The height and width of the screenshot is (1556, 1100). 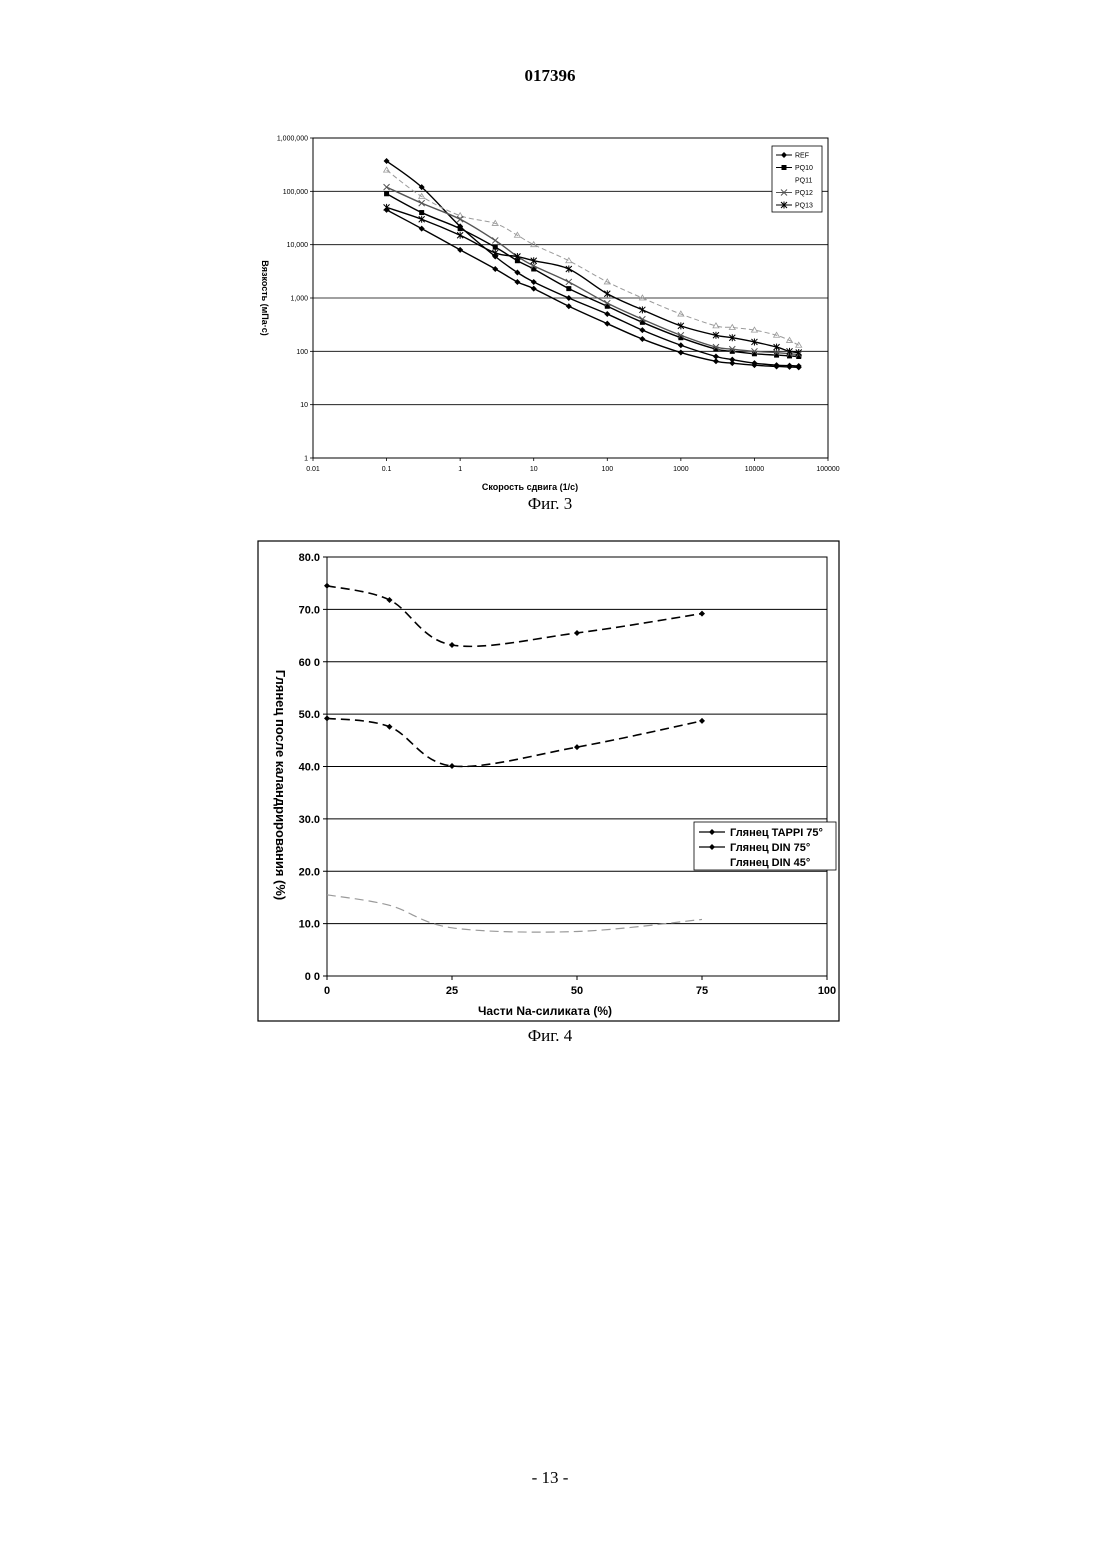 I want to click on legend-label: Глянец DIN 45°, so click(x=770, y=863).